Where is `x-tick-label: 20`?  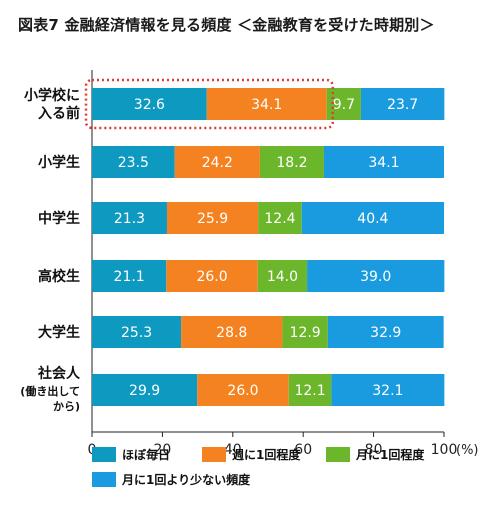
x-tick-label: 20 is located at coordinates (162, 450).